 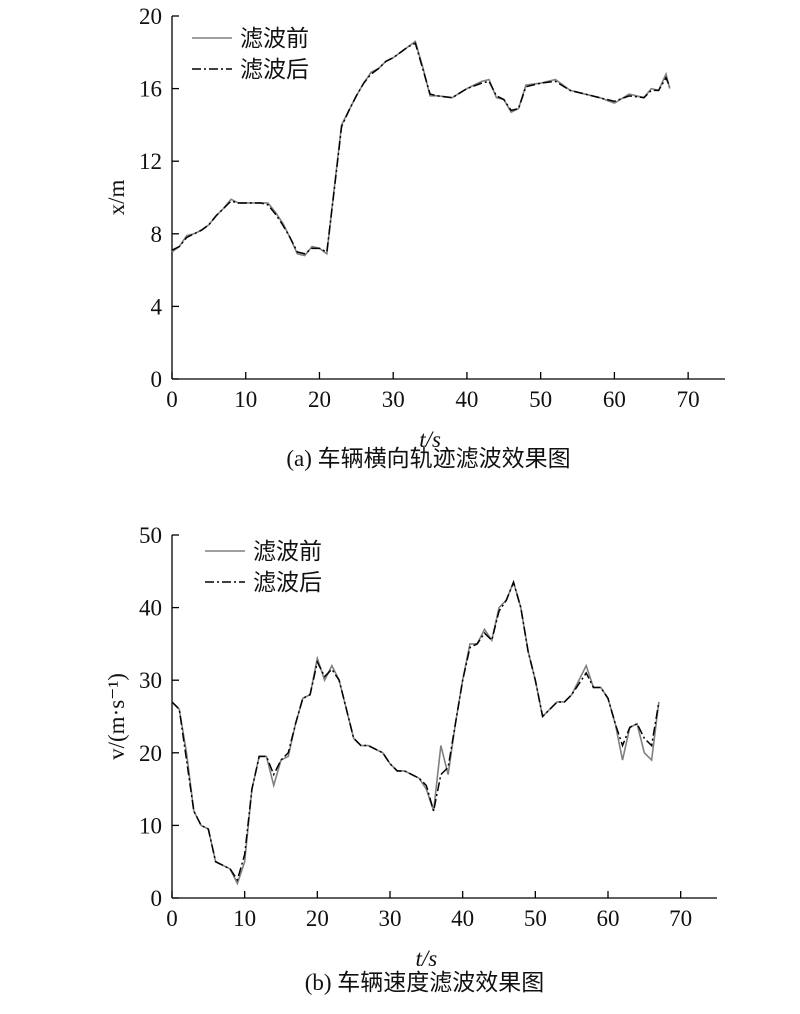 I want to click on y-tick-label: 4, so click(x=157, y=306).